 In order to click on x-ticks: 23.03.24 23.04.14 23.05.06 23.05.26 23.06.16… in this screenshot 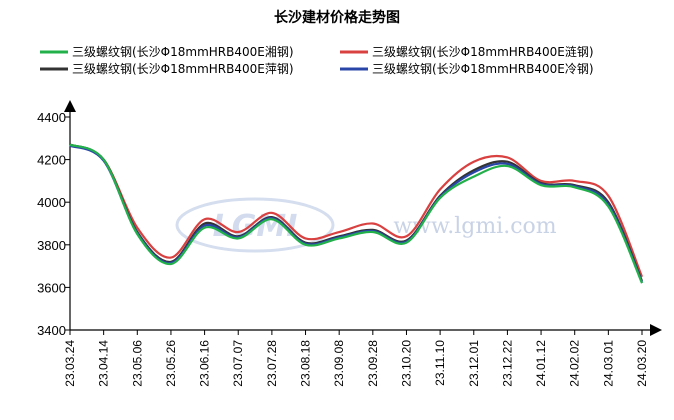, I will do `click(356, 358)`.